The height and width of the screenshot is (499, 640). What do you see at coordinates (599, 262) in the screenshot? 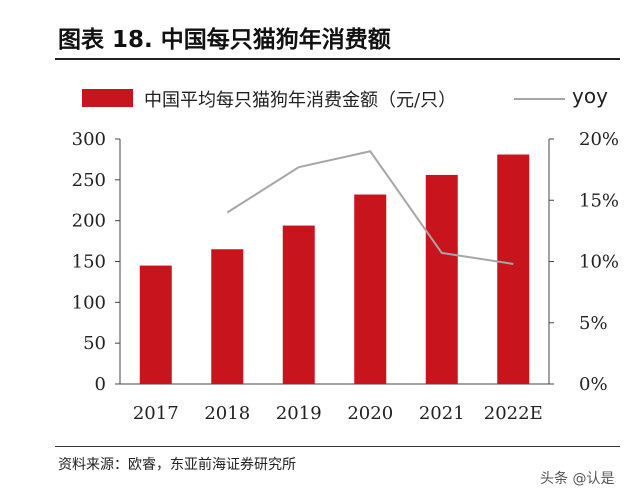
I see `right-tick-label: 10%` at bounding box center [599, 262].